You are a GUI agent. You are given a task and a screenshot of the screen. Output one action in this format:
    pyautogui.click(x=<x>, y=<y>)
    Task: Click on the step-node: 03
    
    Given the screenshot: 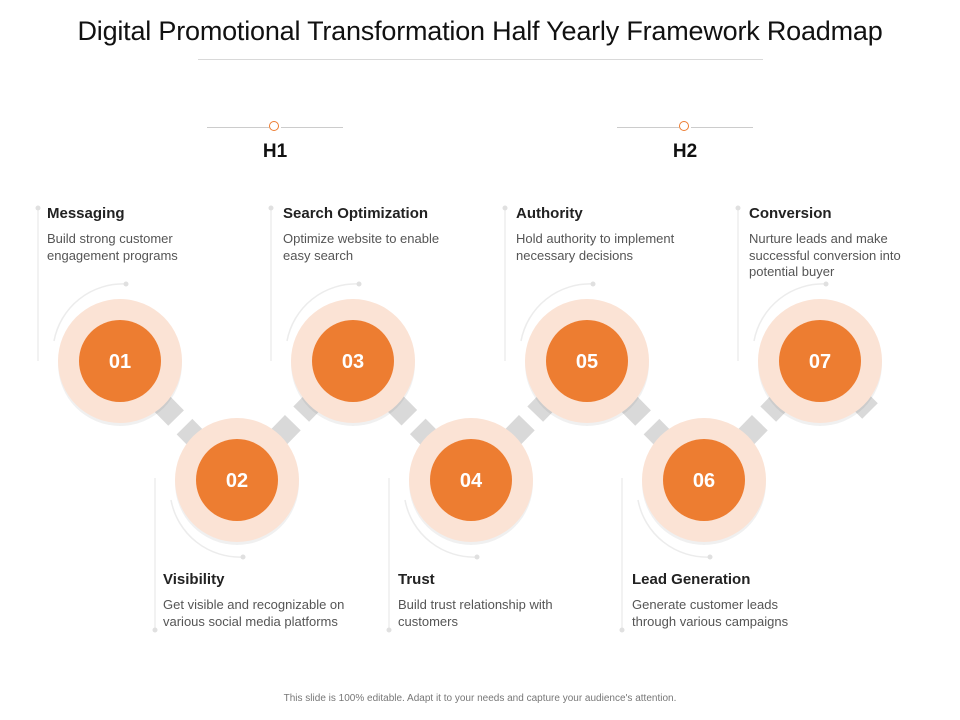 What is the action you would take?
    pyautogui.click(x=353, y=362)
    